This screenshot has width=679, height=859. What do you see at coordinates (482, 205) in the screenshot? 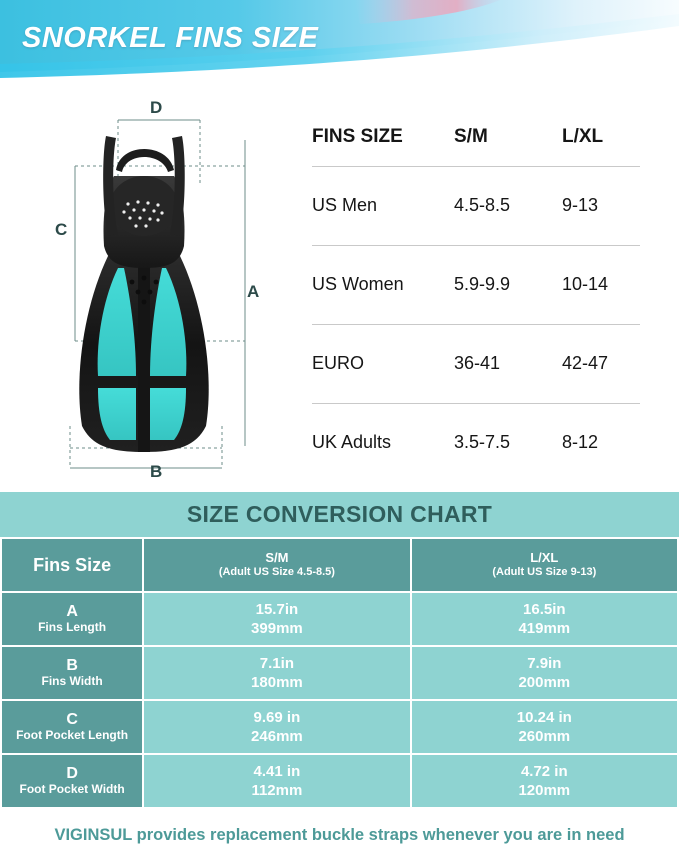
I see `cell-us-men-sm: 4.5-8.5` at bounding box center [482, 205].